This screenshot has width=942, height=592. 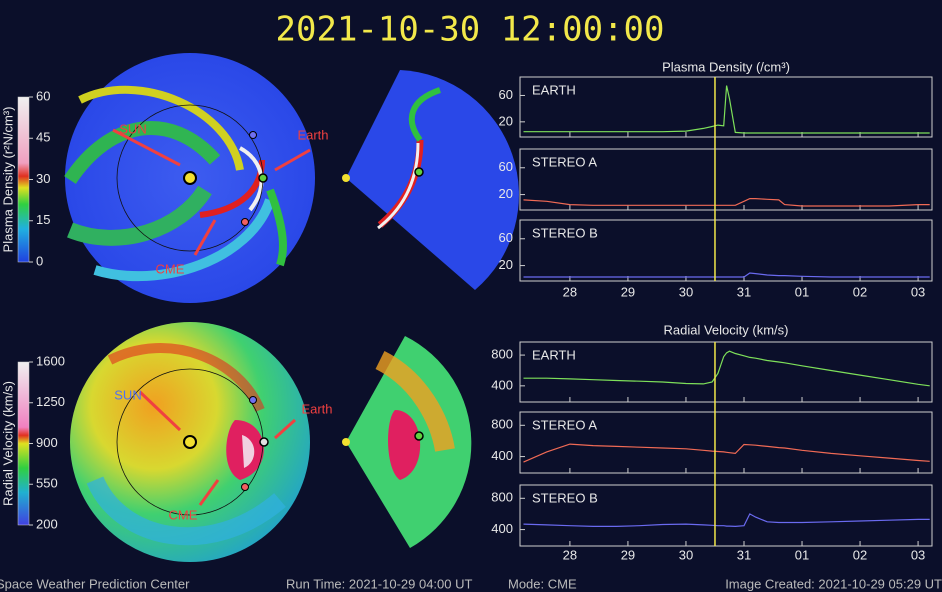 I want to click on panel-title: Radial Velocity (km/s), so click(x=726, y=329).